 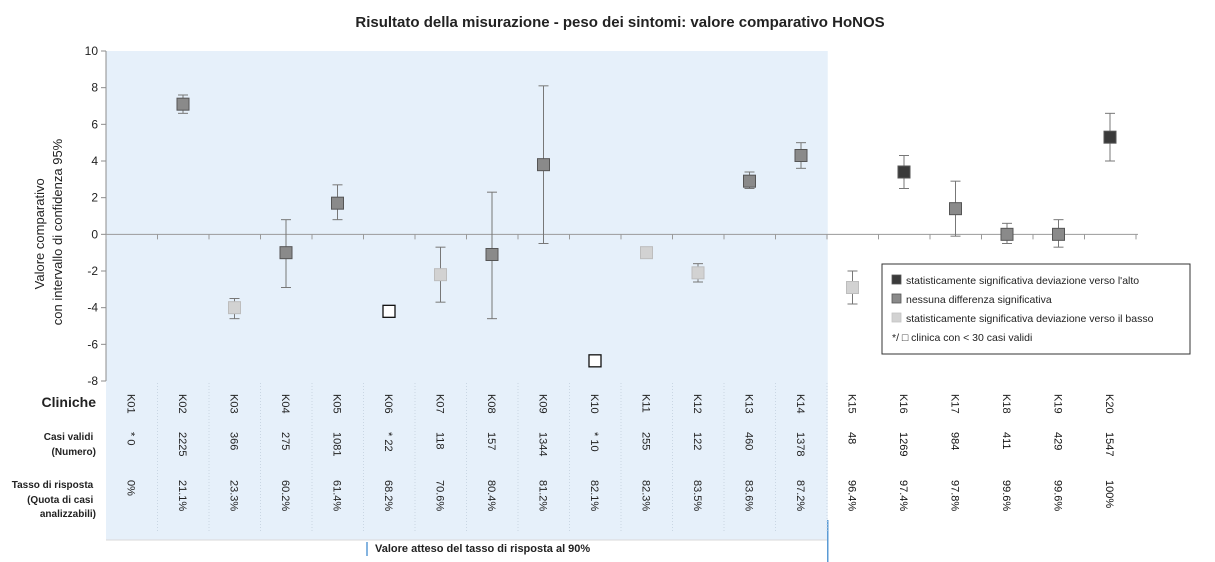 What do you see at coordinates (92, 308) in the screenshot?
I see `y-tick-label: -4` at bounding box center [92, 308].